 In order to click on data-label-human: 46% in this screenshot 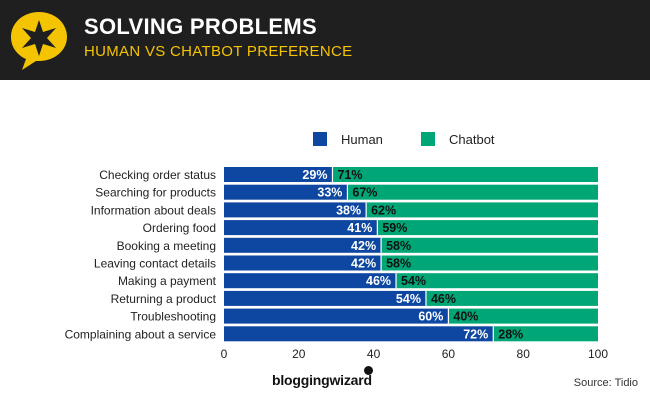, I will do `click(378, 281)`.